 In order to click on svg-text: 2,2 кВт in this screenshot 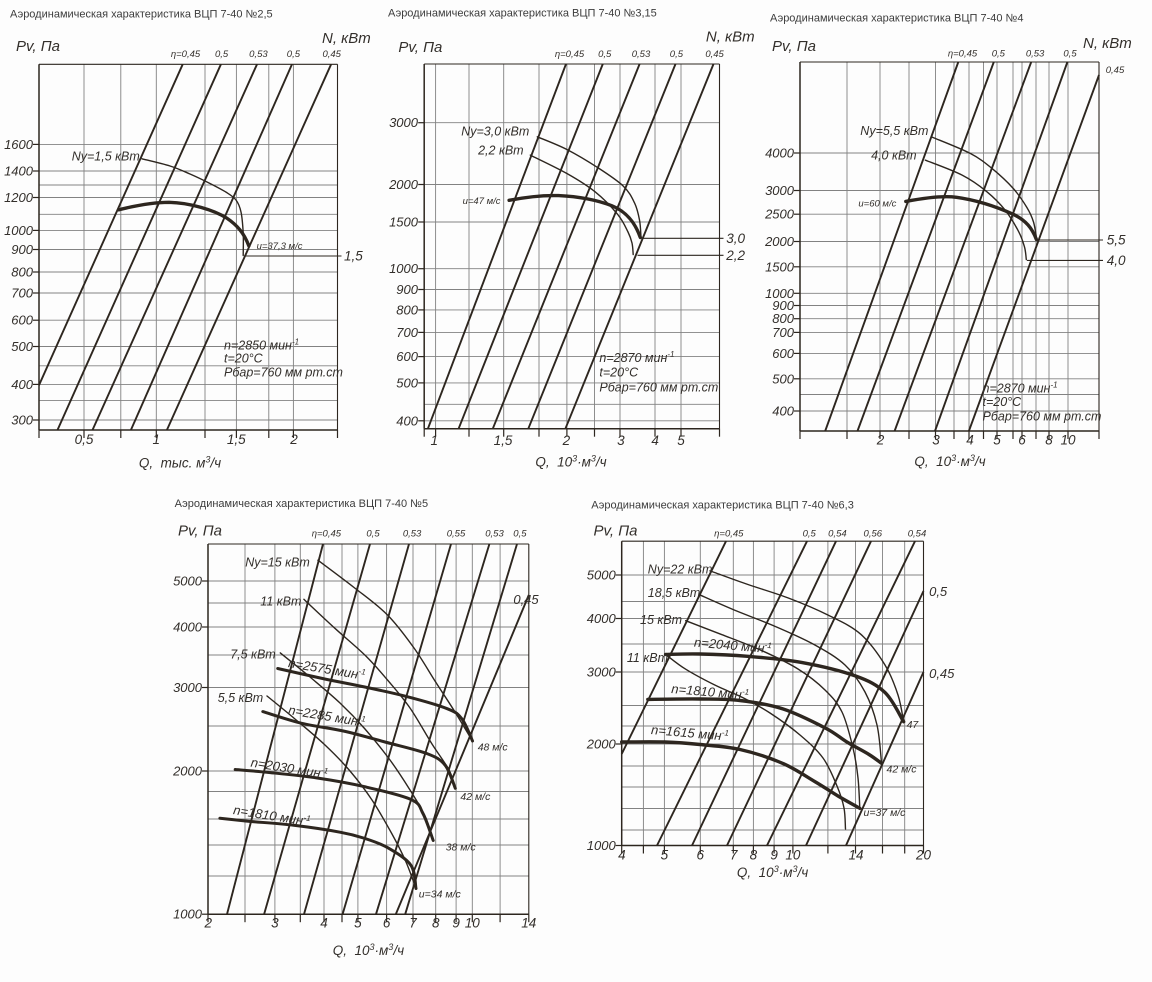, I will do `click(500, 151)`.